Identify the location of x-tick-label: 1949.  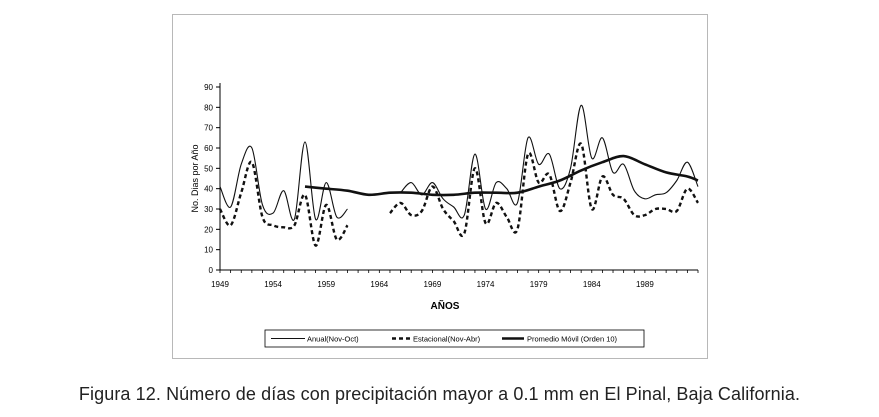
(220, 284).